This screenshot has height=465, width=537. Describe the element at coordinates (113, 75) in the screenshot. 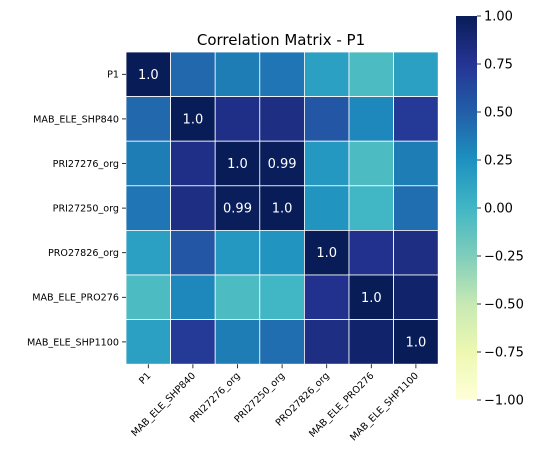

I see `row-tick-label: P1` at that location.